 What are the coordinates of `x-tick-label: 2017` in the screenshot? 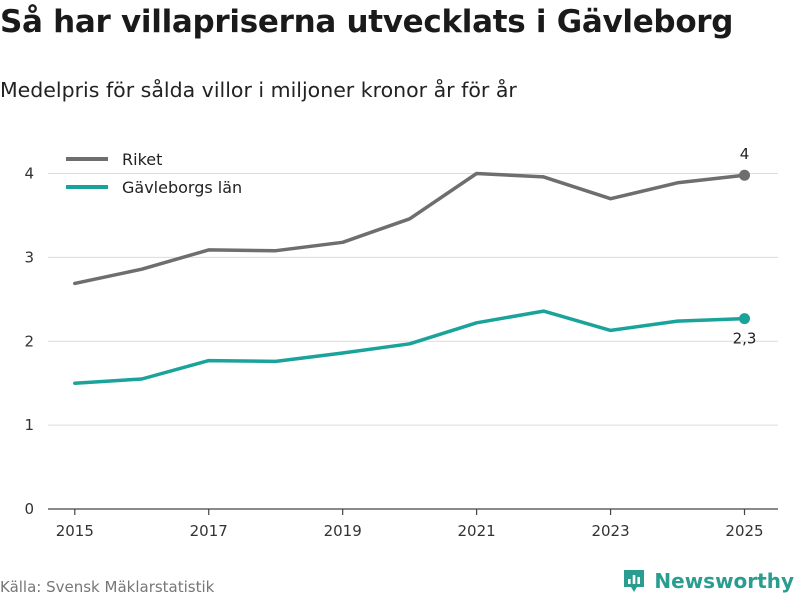 It's located at (209, 531).